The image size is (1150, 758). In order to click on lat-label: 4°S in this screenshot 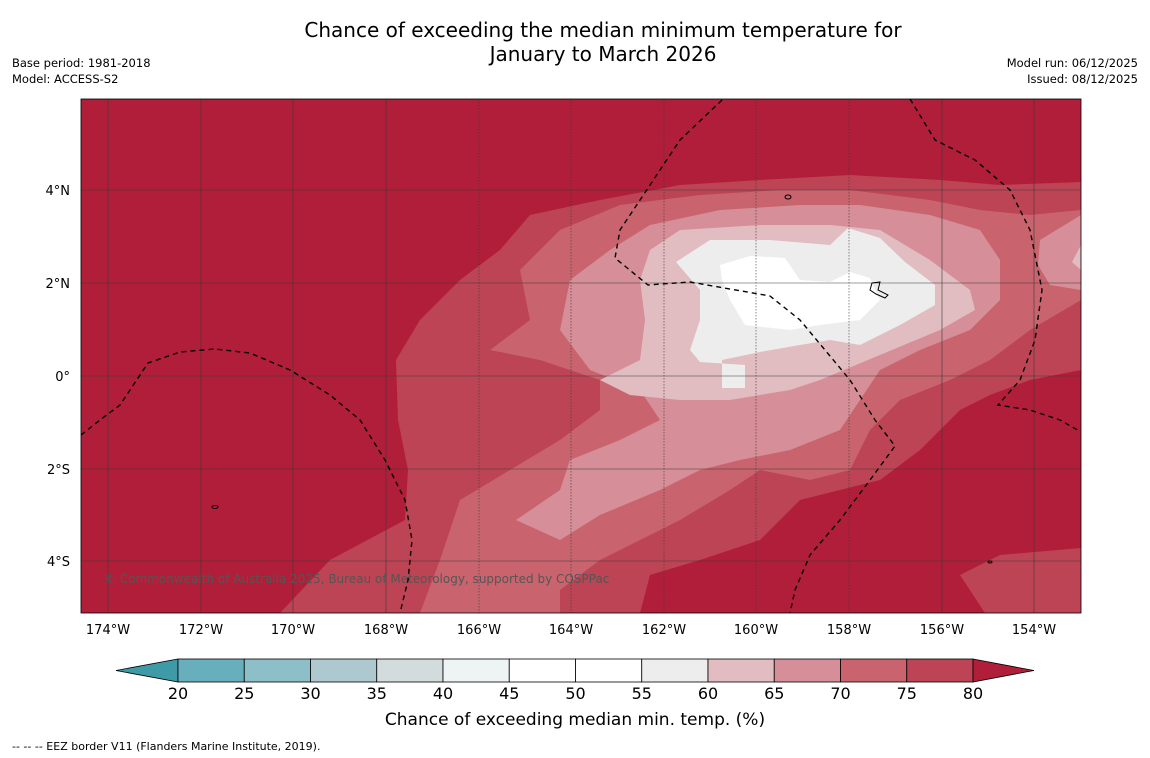, I will do `click(58, 562)`.